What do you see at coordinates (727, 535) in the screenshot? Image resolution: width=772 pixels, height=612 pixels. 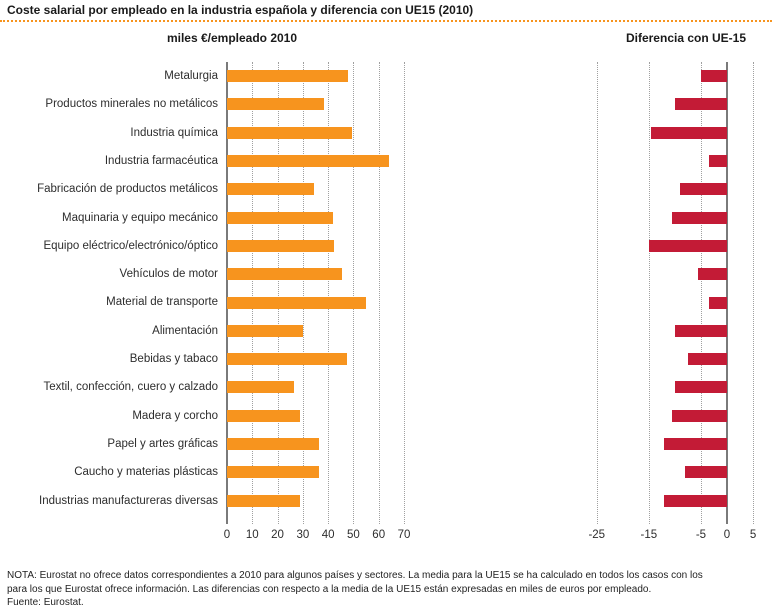 I see `right-axis-tick-label: 0` at bounding box center [727, 535].